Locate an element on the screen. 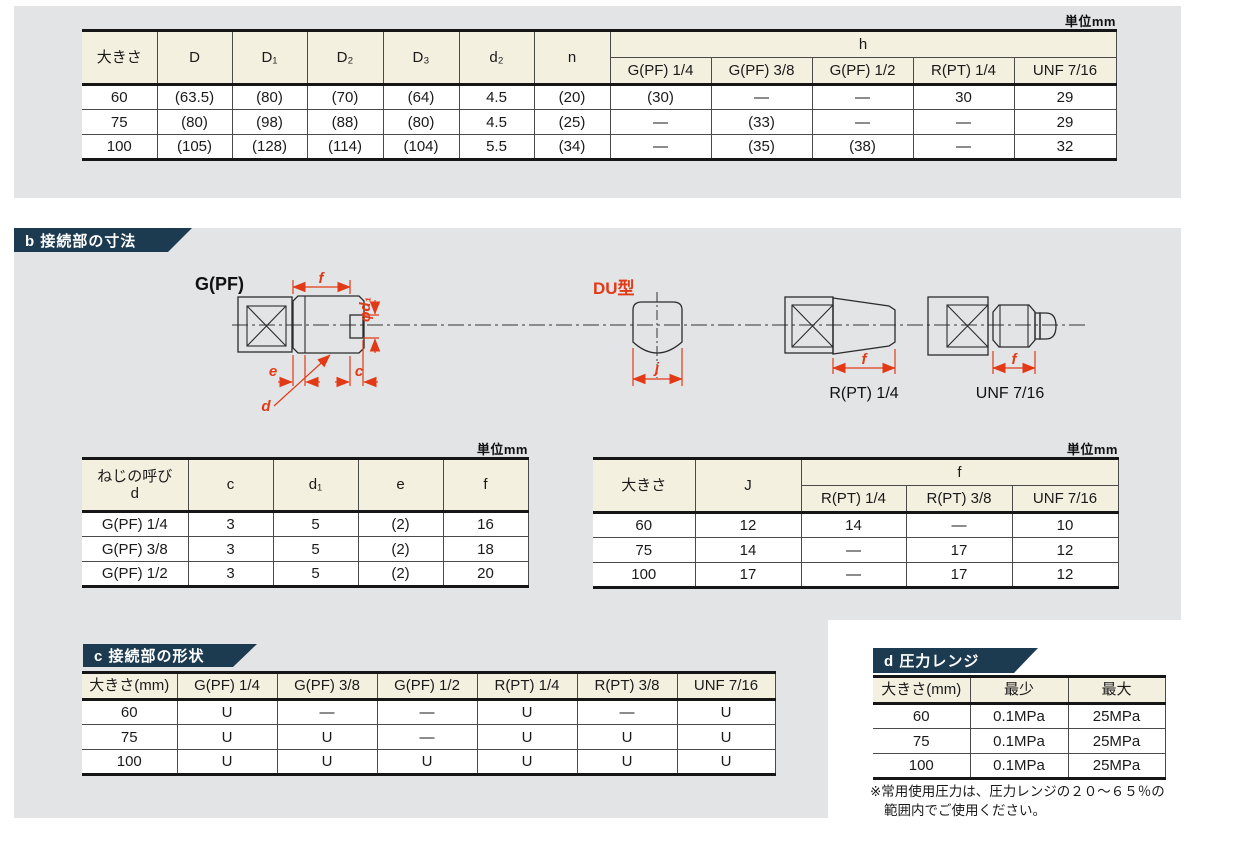  table-header-cell: 最大 is located at coordinates (1116, 690).